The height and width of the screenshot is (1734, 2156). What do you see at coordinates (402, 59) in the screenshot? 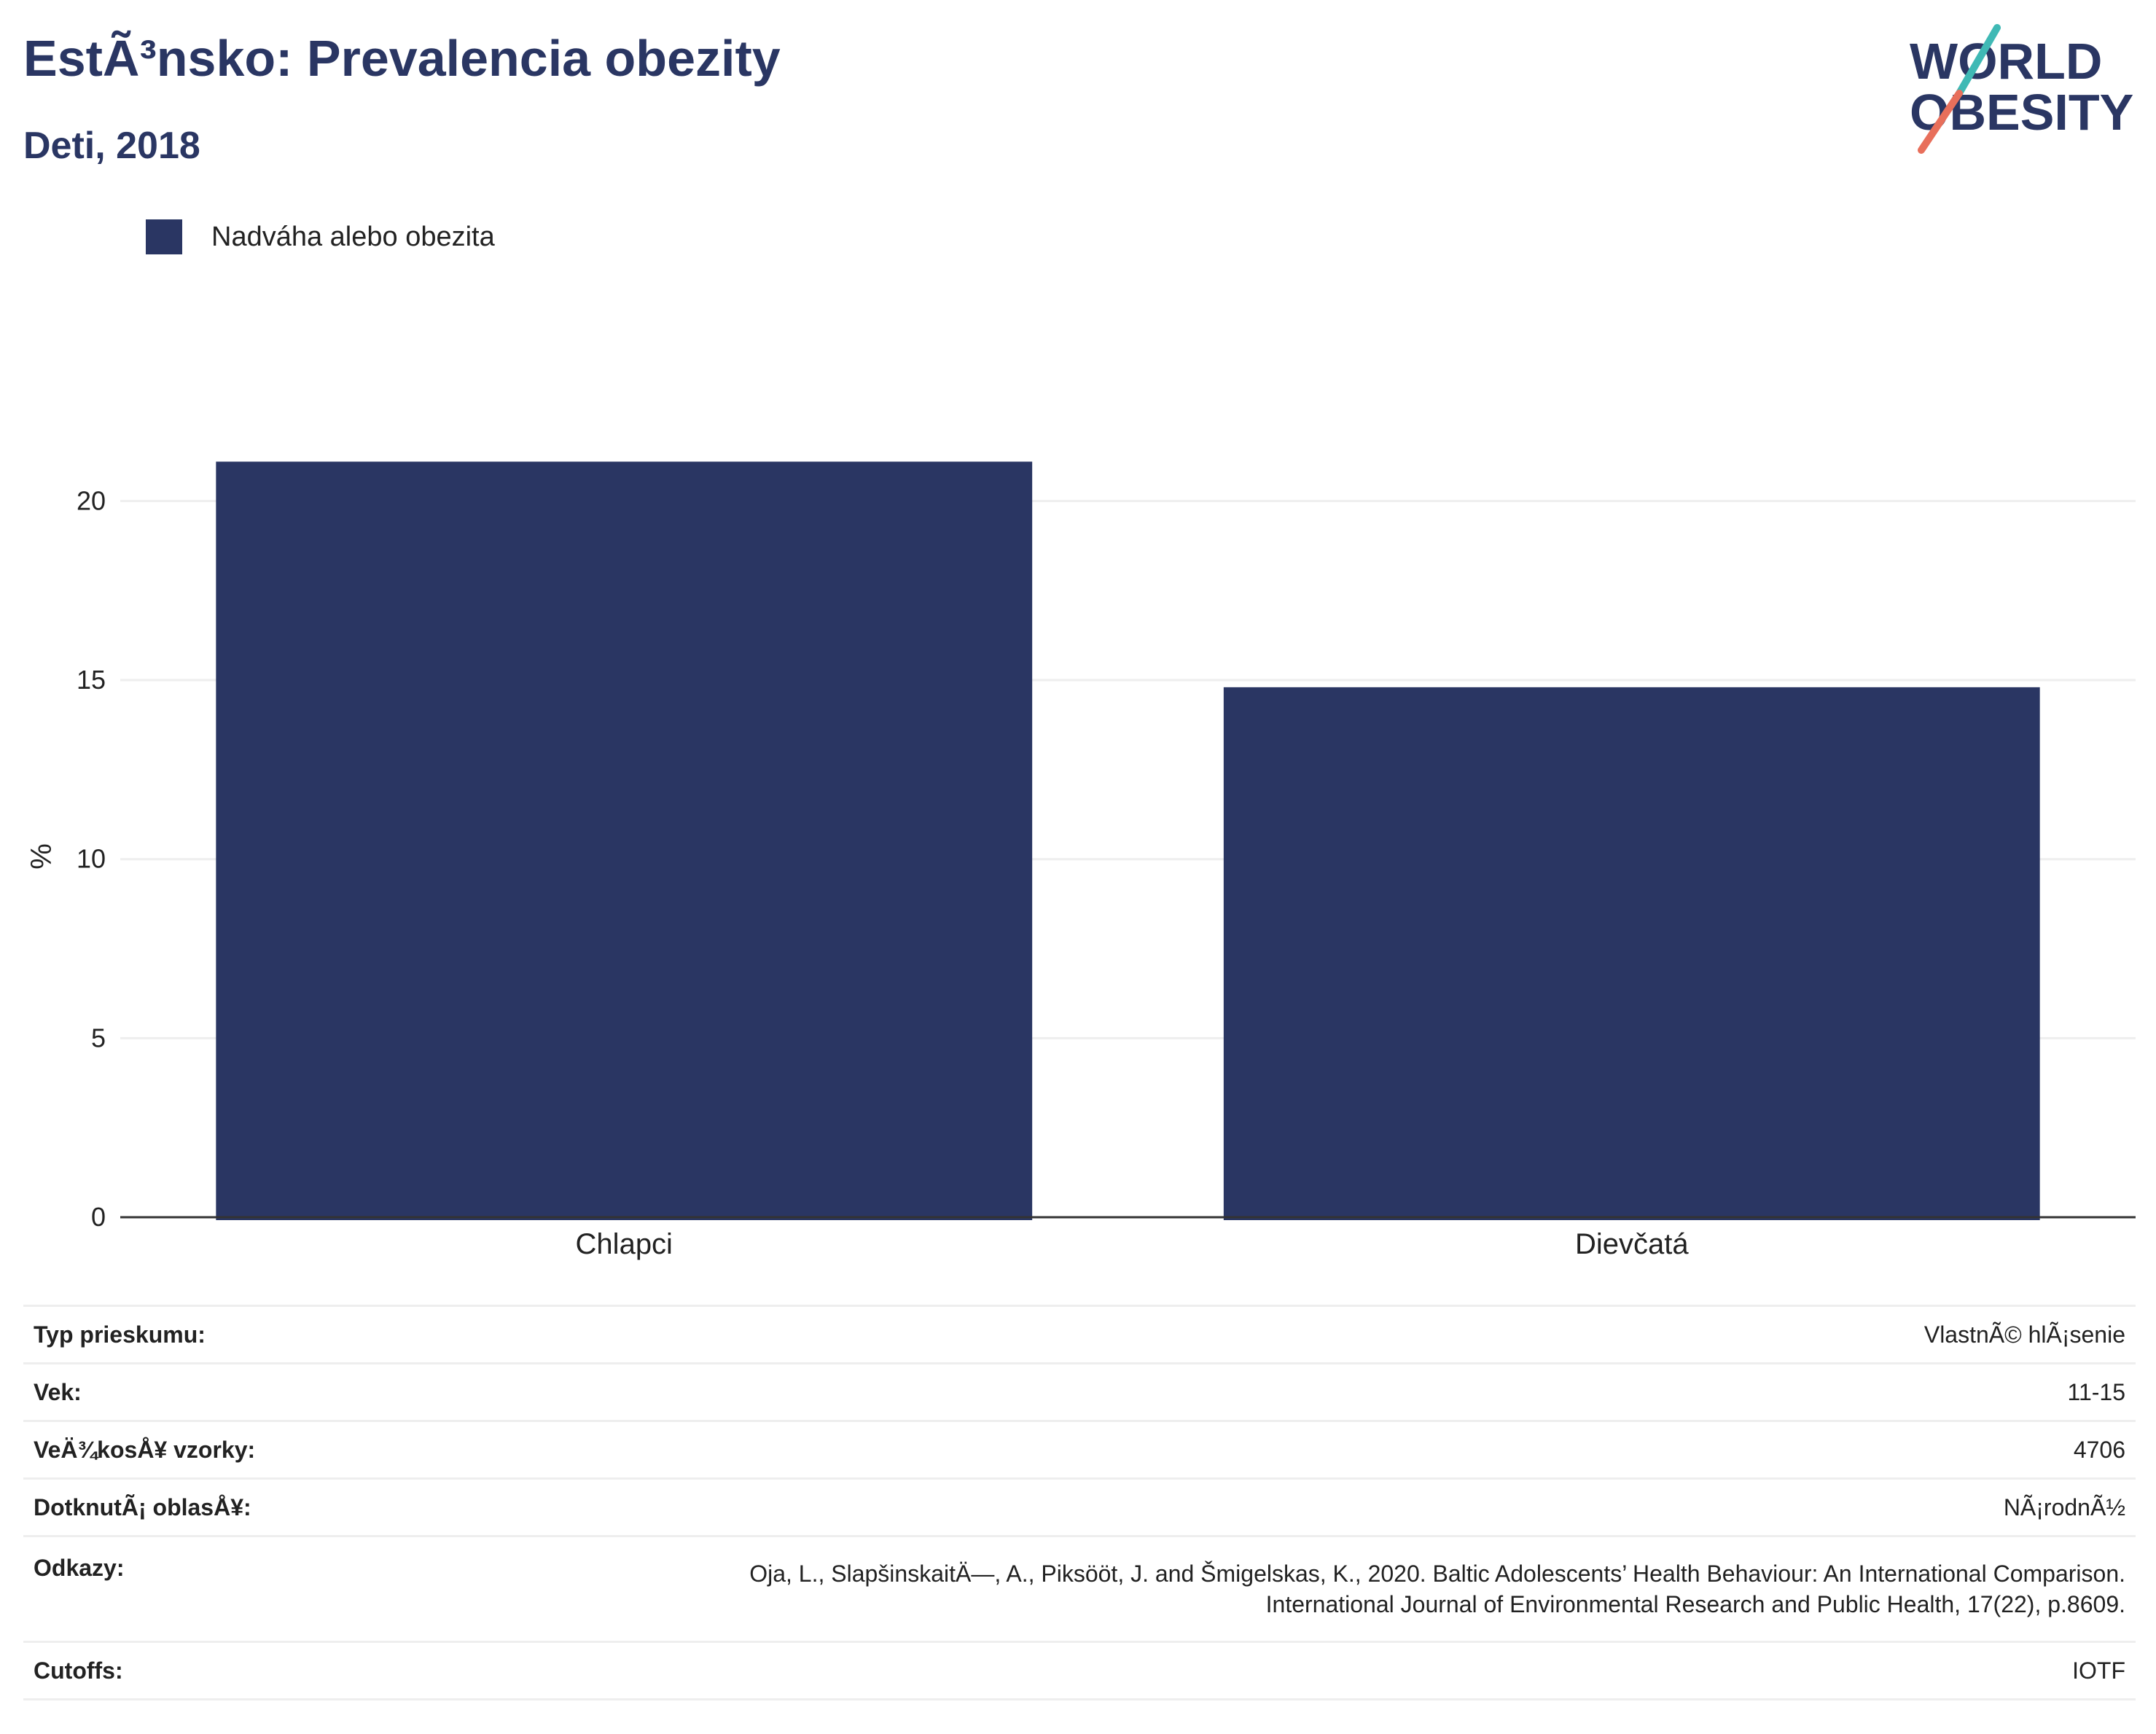
I see `chart-title: EstÃ³nsko: Prevalencia obezity` at bounding box center [402, 59].